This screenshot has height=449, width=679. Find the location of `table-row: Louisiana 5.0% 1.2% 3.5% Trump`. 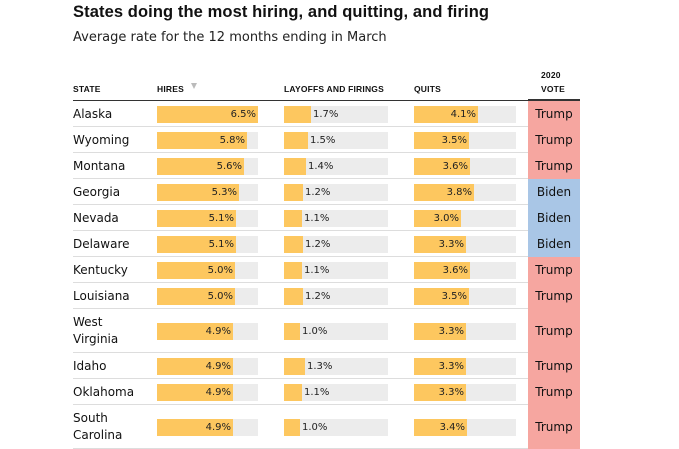

table-row: Louisiana 5.0% 1.2% 3.5% Trump is located at coordinates (326, 296).